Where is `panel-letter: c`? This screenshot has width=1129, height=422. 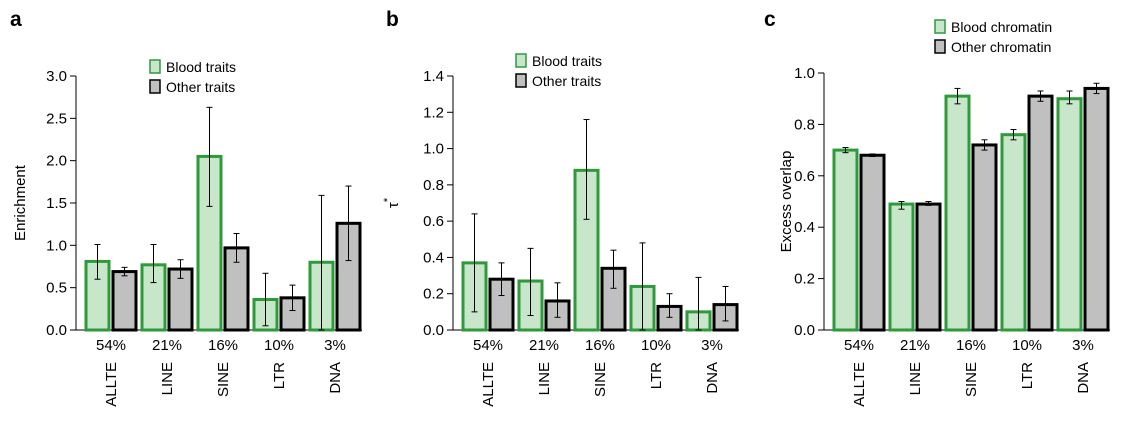 panel-letter: c is located at coordinates (770, 19).